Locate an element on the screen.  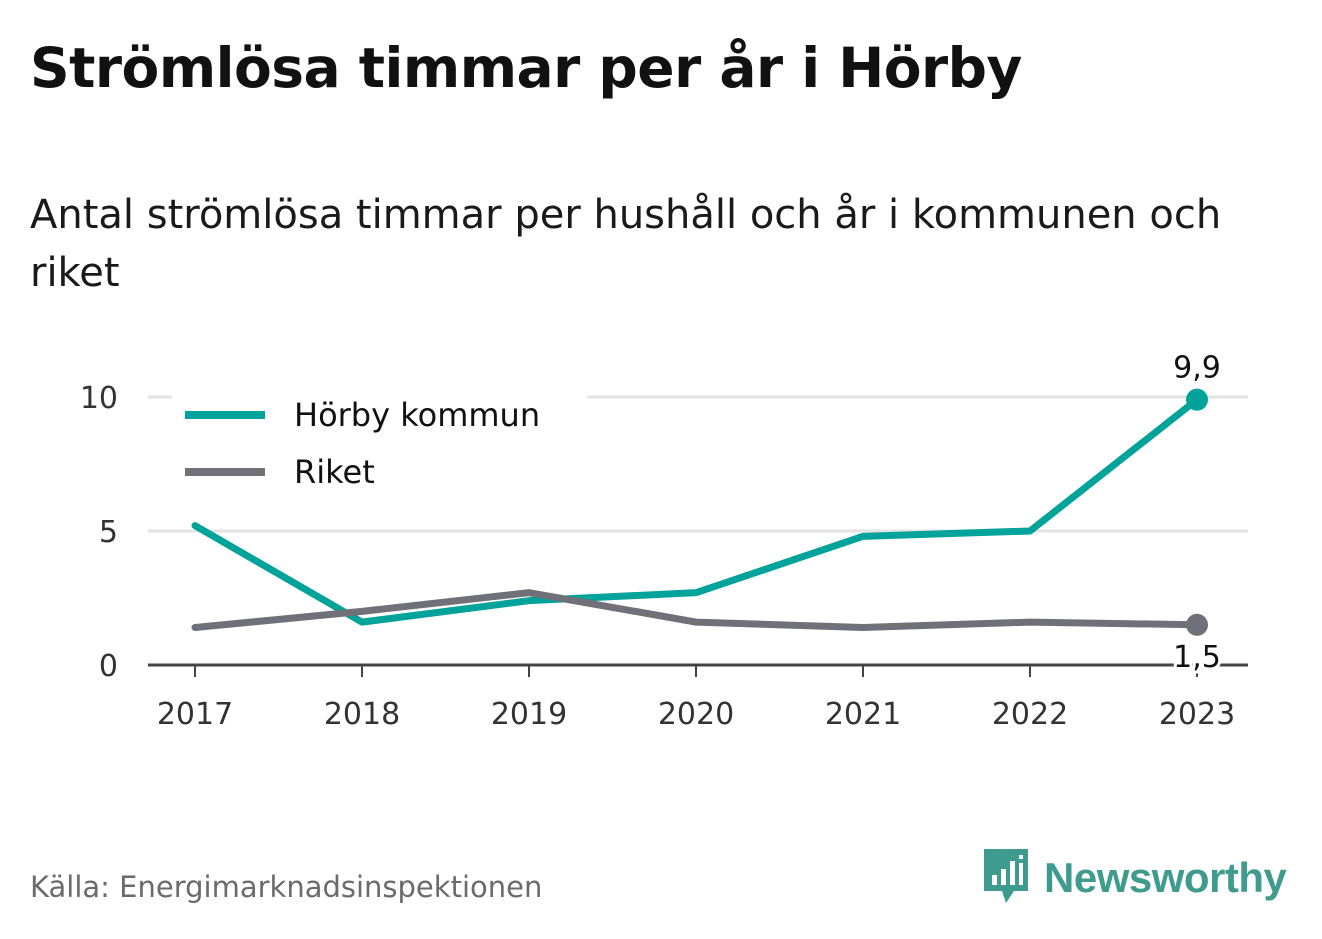
series-line is located at coordinates (696, 610).